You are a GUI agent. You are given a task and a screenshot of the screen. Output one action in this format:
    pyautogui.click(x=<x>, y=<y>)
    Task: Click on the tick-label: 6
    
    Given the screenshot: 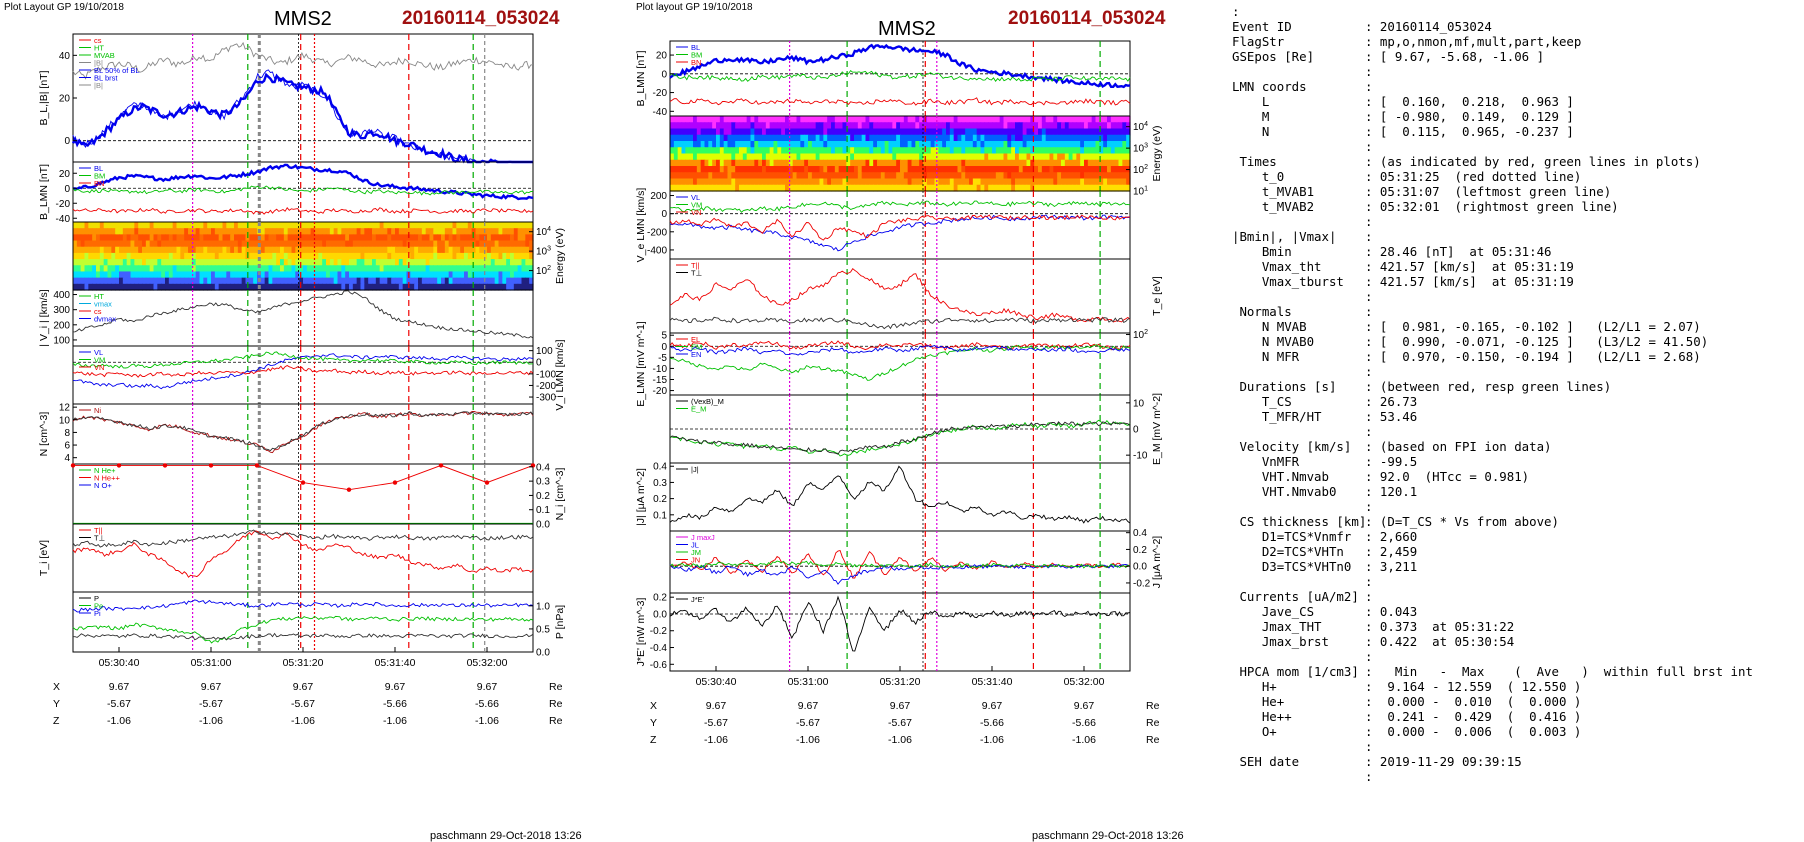 What is the action you would take?
    pyautogui.click(x=67, y=446)
    